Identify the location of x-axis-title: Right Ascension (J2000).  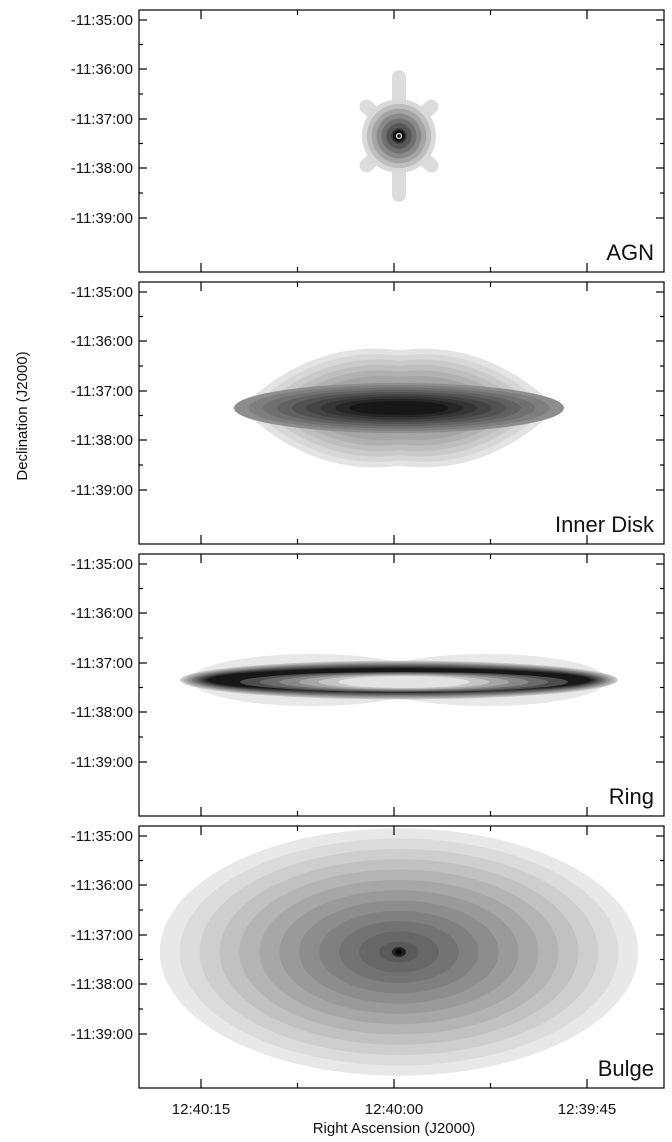
(394, 1128).